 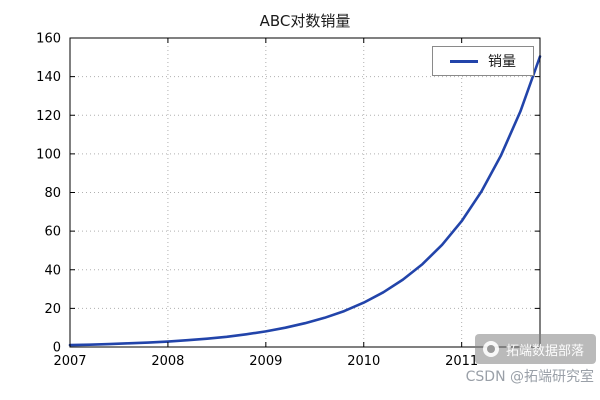 What do you see at coordinates (483, 61) in the screenshot?
I see `chart-legend: 销量` at bounding box center [483, 61].